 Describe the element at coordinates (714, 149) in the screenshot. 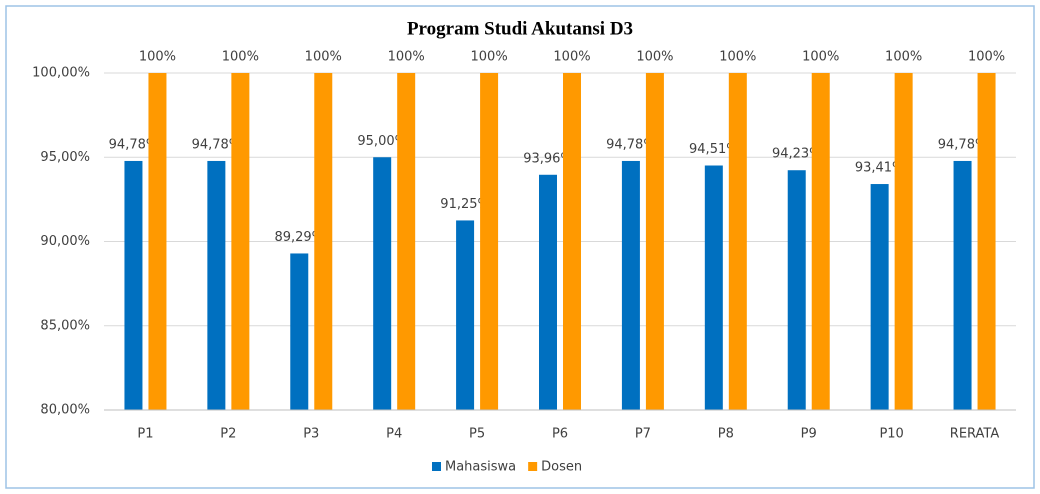

I see `data-label: 94,51%` at that location.